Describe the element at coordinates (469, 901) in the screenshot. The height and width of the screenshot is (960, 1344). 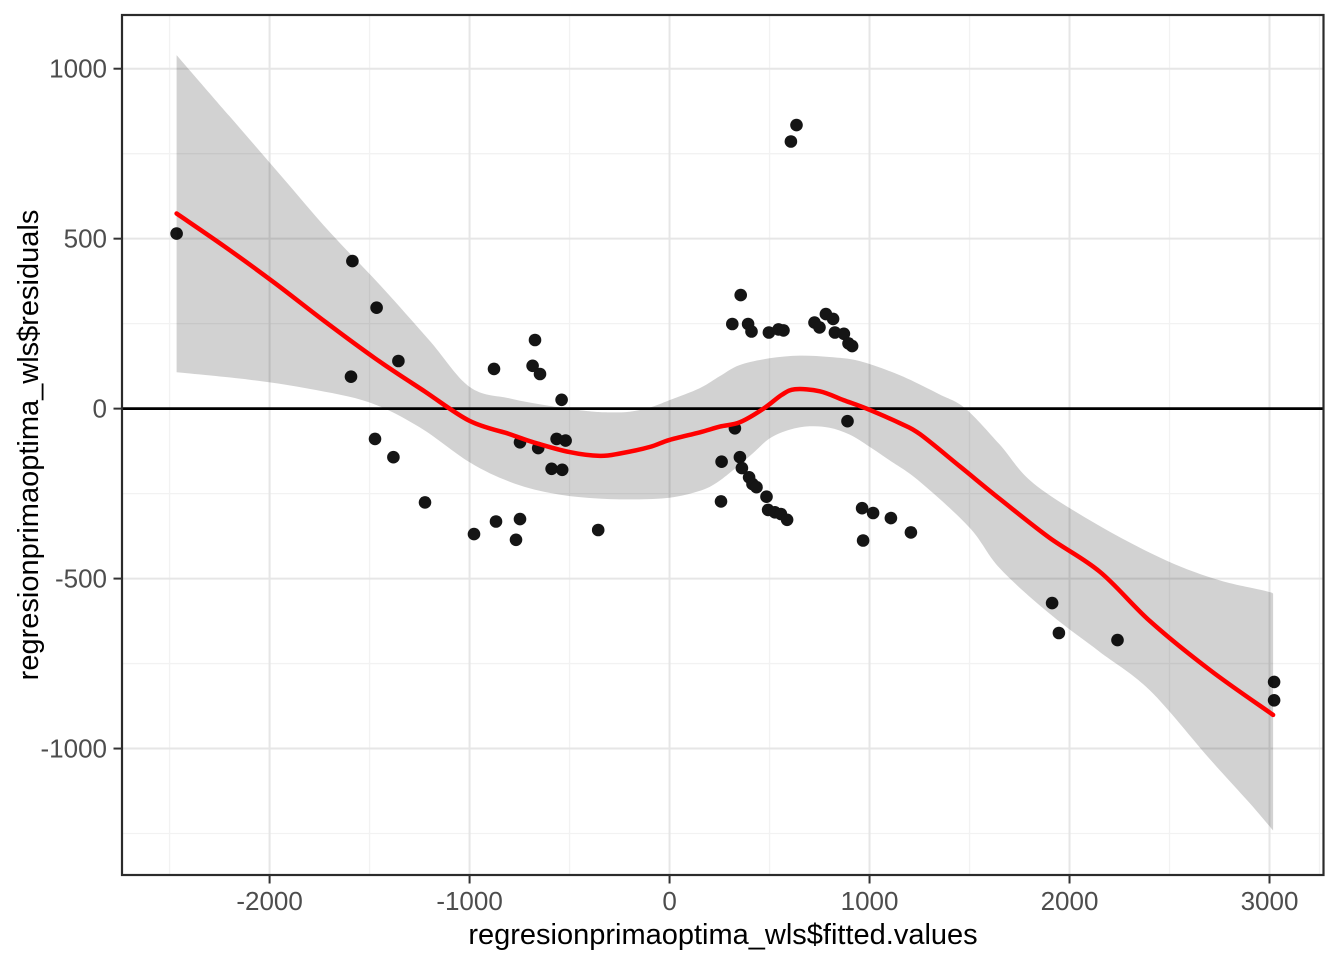
I see `x-tick-label: -1000` at that location.